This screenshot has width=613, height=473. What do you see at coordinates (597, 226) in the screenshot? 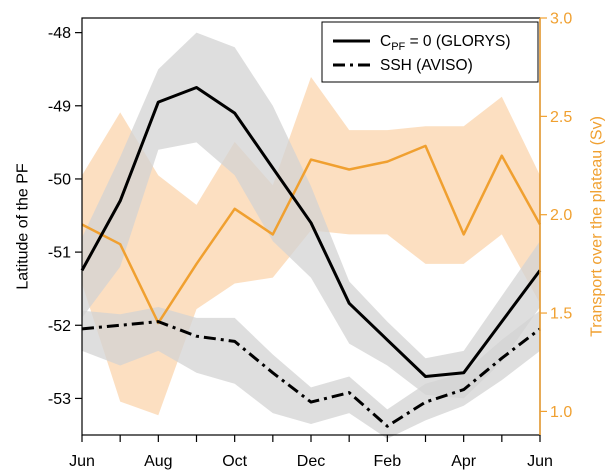
I see `right-axis-label: Transport over the plateau (Sv)` at bounding box center [597, 226].